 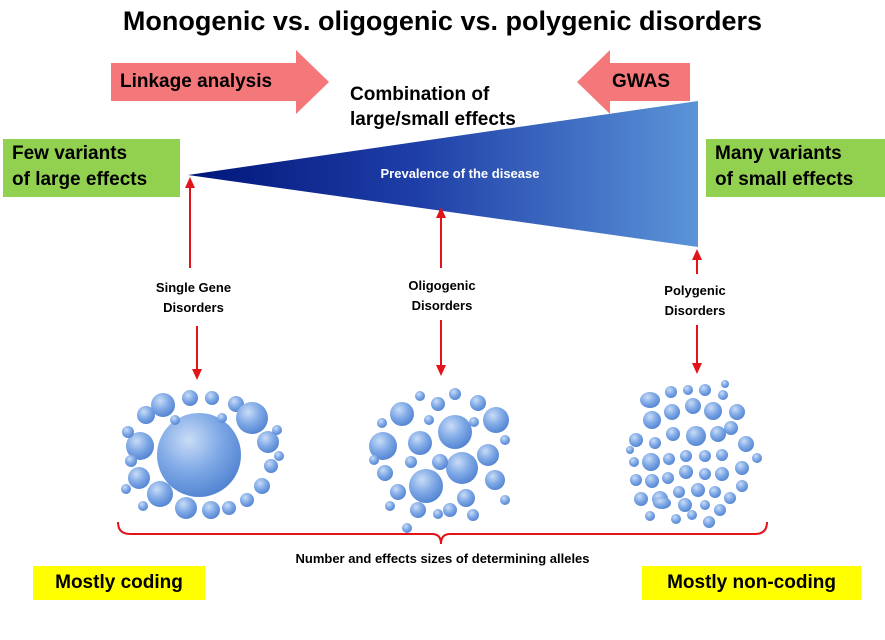 I want to click on linkage-analysis-label: Linkage analysis, so click(x=196, y=81).